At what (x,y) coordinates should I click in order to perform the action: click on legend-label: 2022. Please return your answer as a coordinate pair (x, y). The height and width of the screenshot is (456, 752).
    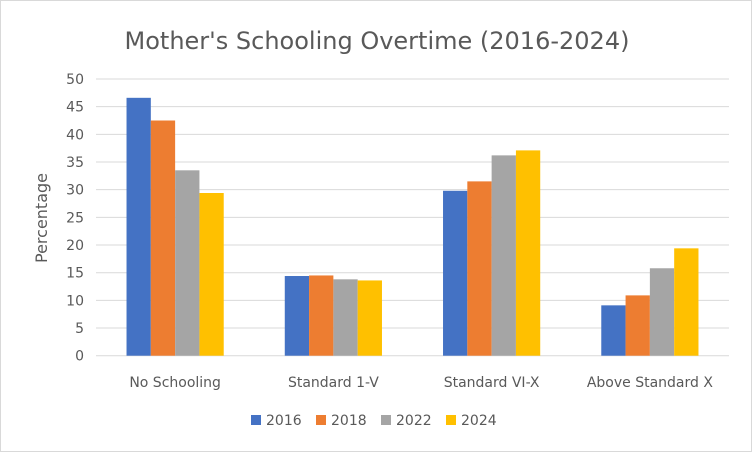
    Looking at the image, I should click on (414, 421).